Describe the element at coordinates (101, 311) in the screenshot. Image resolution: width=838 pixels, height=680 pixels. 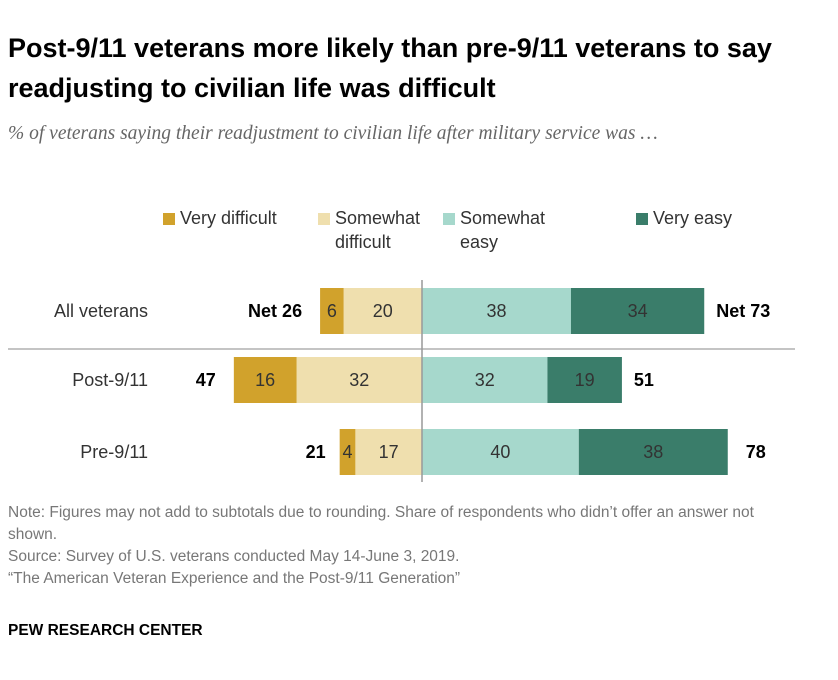
I see `category-label: All veterans` at that location.